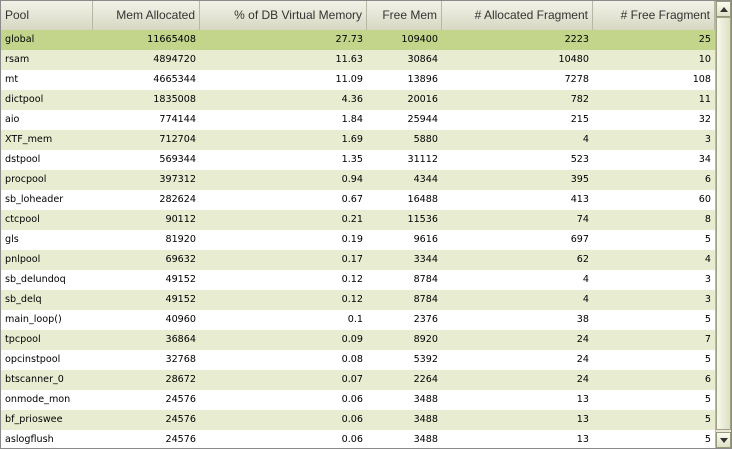  What do you see at coordinates (707, 219) in the screenshot?
I see `cell-free-fragment: 8` at bounding box center [707, 219].